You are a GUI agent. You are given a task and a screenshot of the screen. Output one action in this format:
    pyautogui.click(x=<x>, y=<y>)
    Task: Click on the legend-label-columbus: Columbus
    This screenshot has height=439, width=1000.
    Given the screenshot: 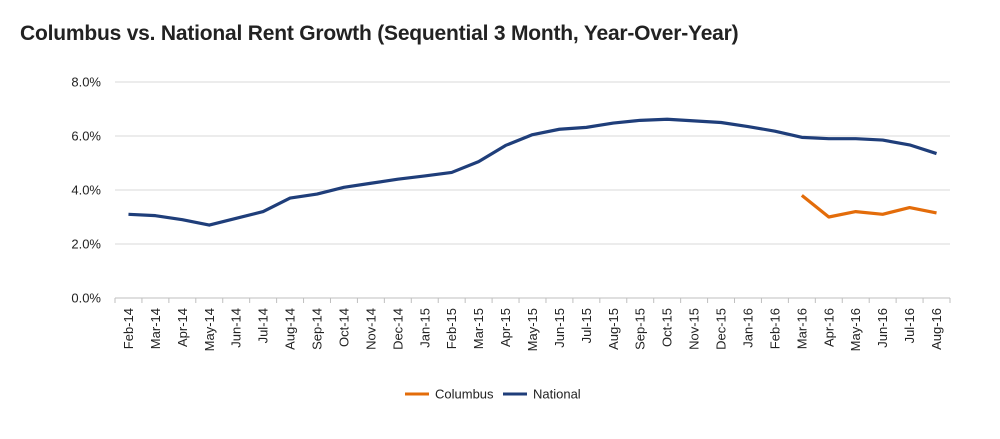 What is the action you would take?
    pyautogui.click(x=464, y=394)
    